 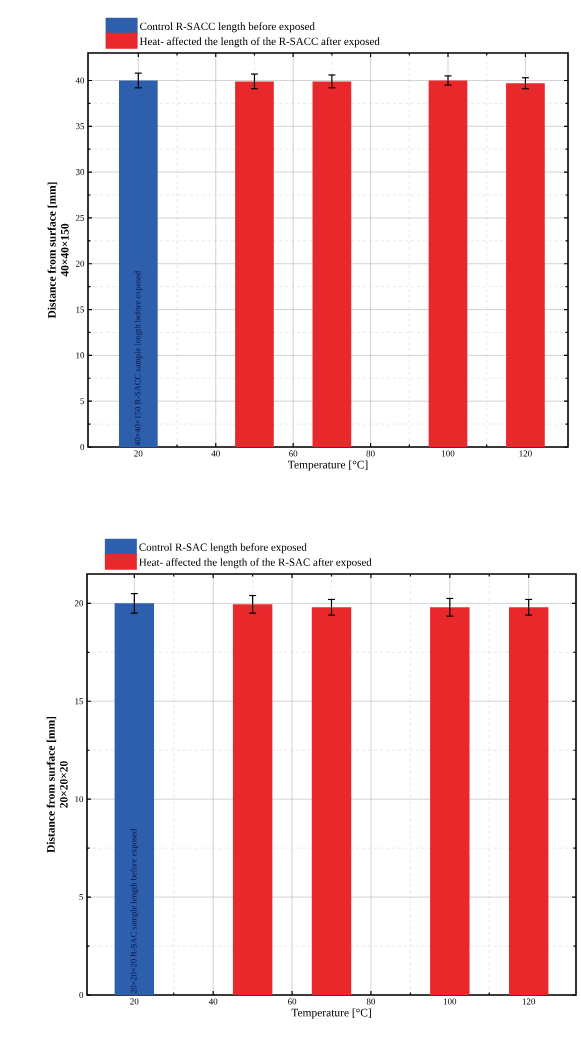 I want to click on text: 20×20×20, so click(x=63, y=784).